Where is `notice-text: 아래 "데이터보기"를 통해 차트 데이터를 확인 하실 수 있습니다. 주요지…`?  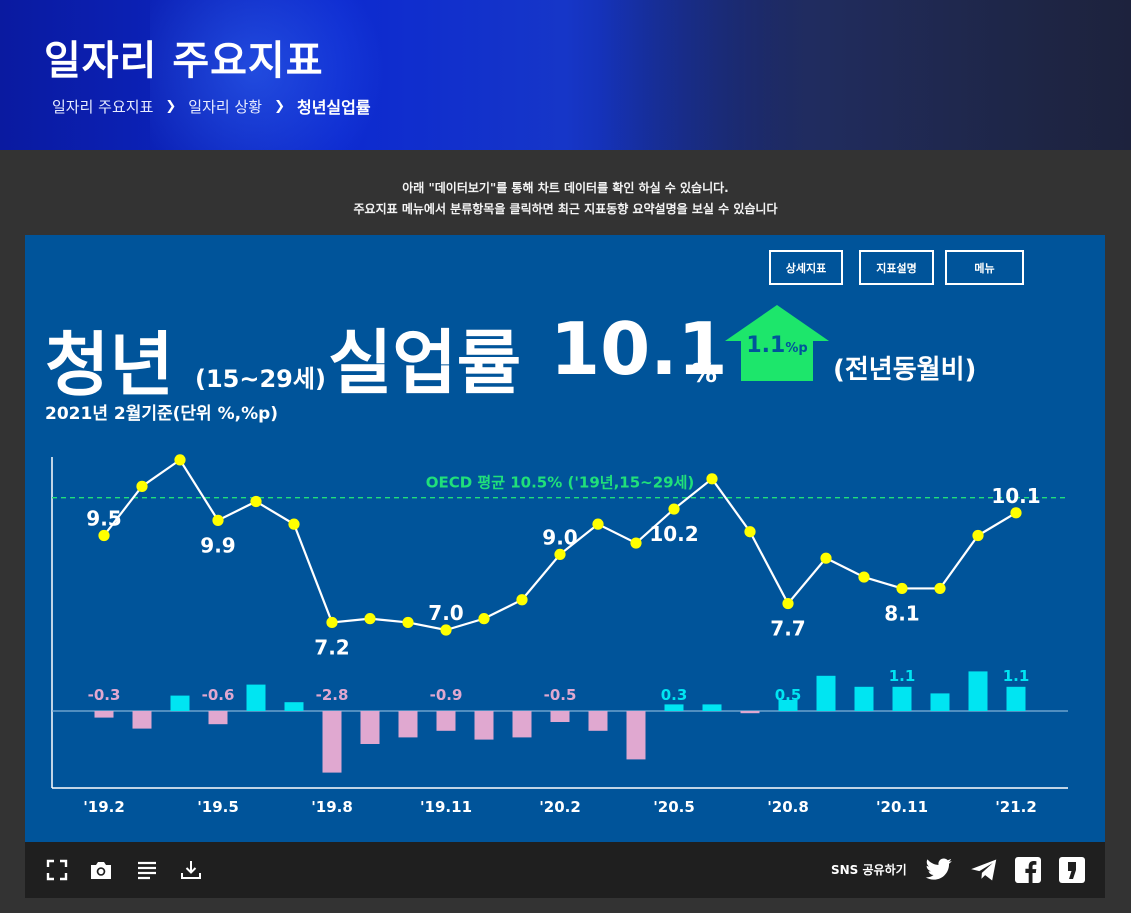
notice-text: 아래 "데이터보기"를 통해 차트 데이터를 확인 하실 수 있습니다. 주요지… is located at coordinates (565, 199).